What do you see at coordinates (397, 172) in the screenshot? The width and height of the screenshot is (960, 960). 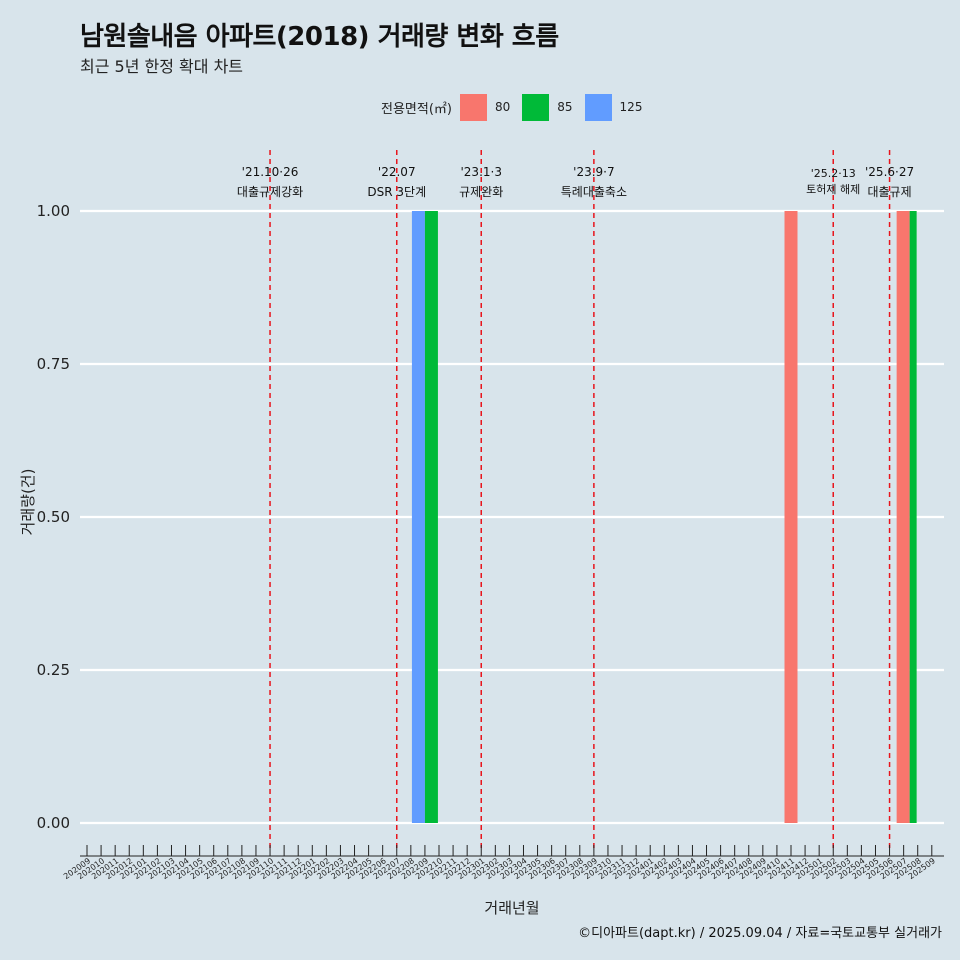 I see `event-date-label: '22.07` at bounding box center [397, 172].